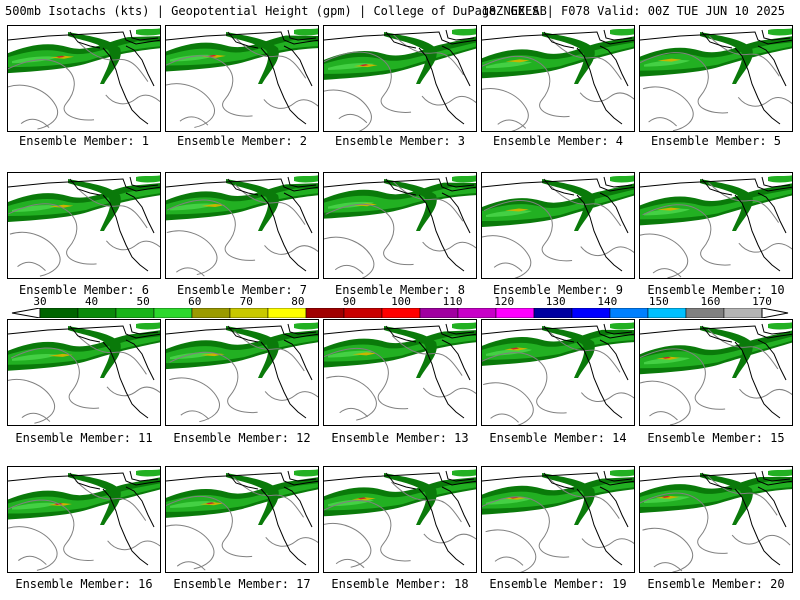 This screenshot has width=800, height=600. I want to click on ensemble-member-label: Ensemble Member: 20, so click(716, 584).